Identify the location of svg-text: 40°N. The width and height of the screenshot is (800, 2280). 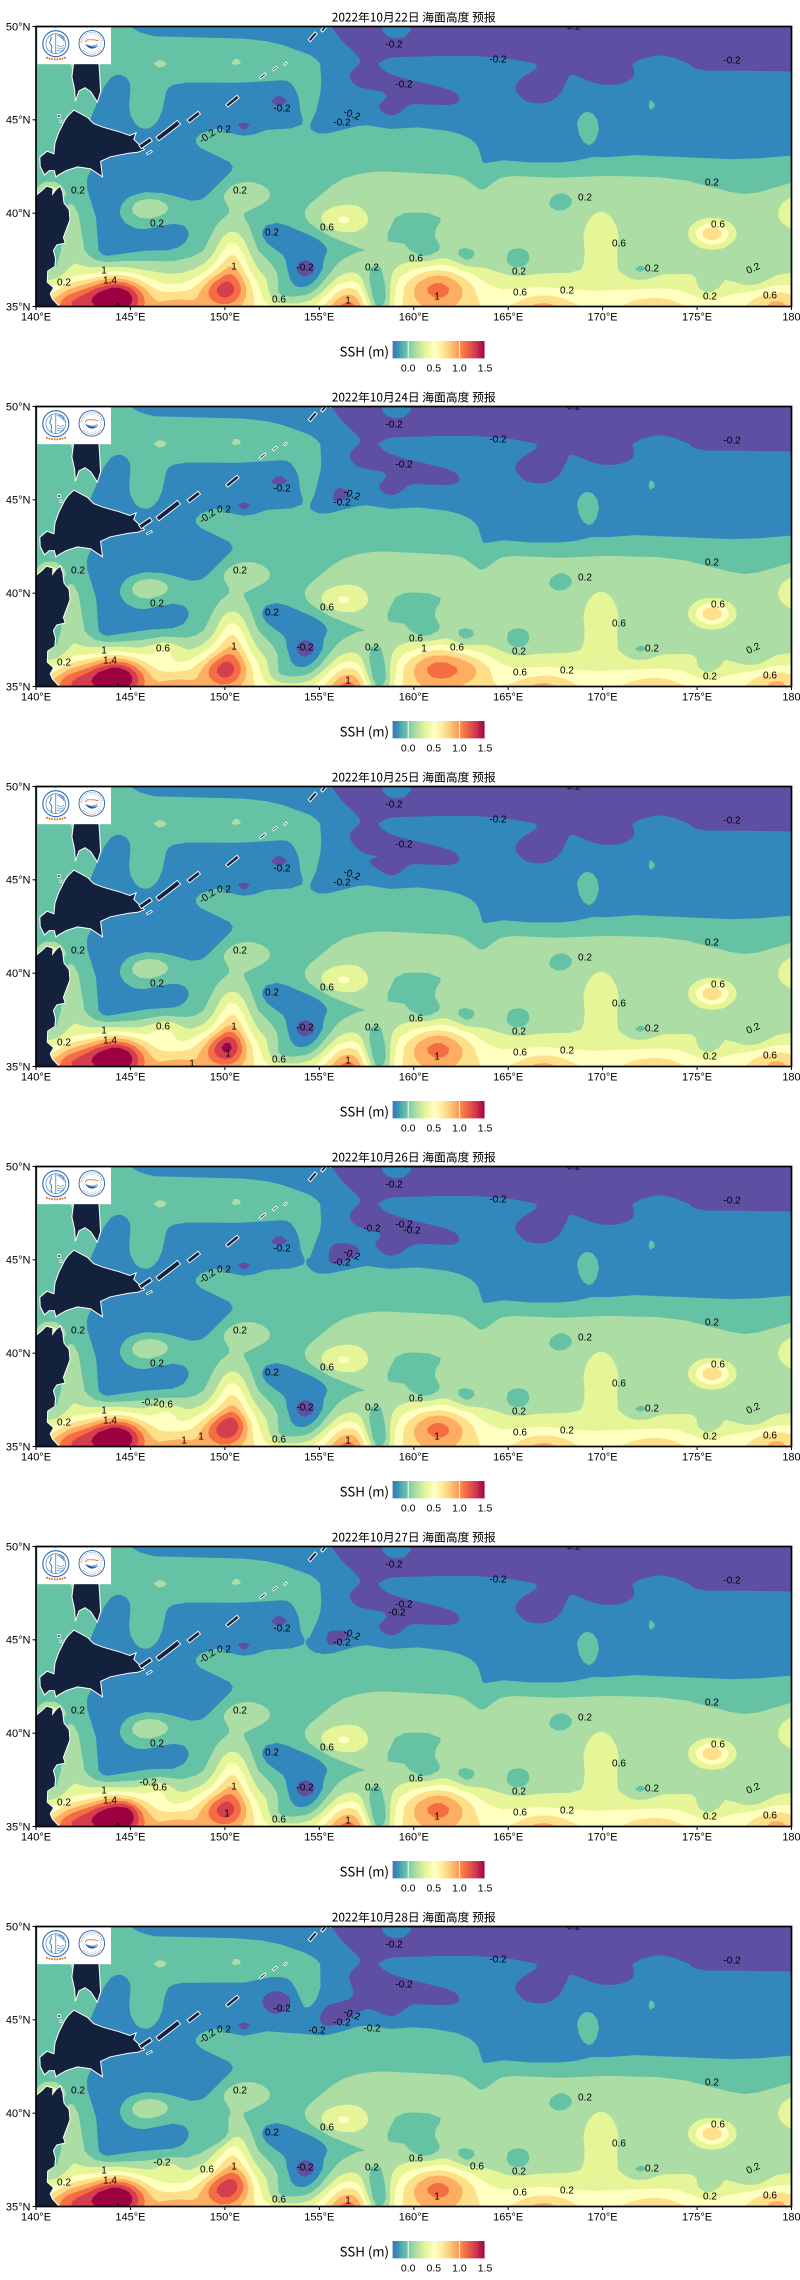
(18, 1354).